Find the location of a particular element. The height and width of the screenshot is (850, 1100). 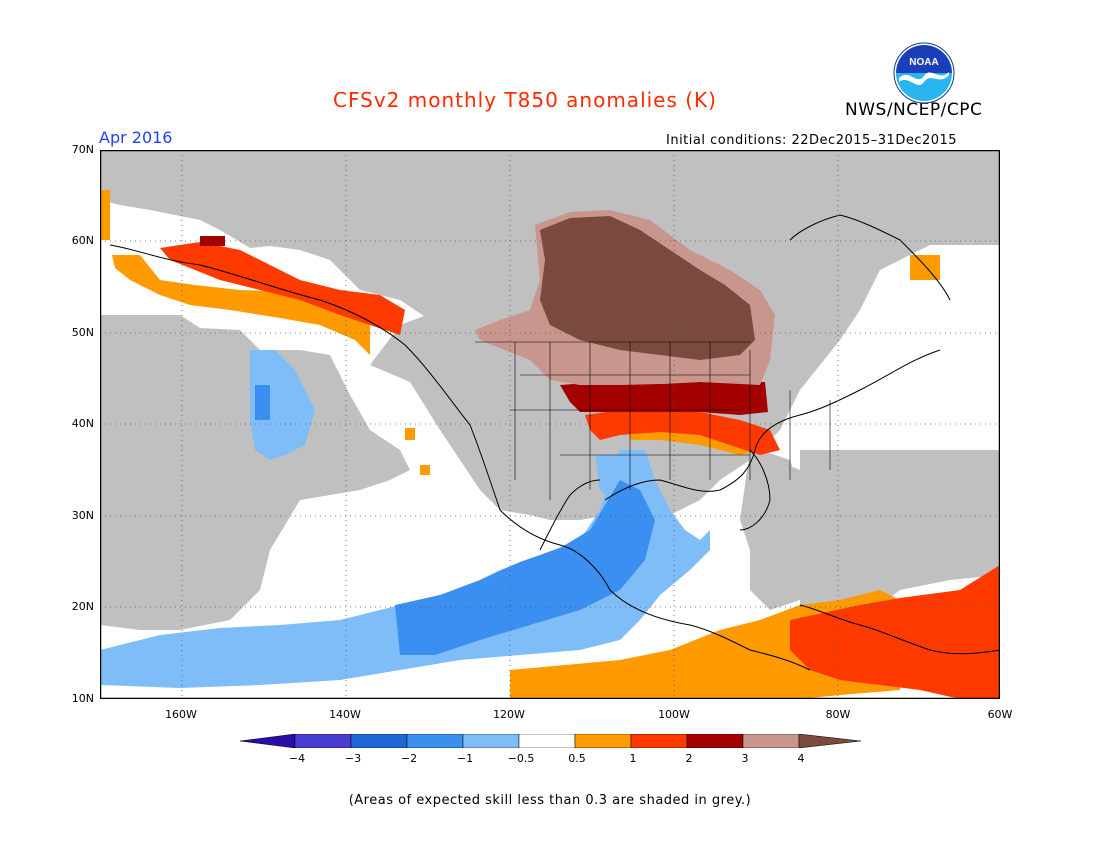

lon-label: 120W is located at coordinates (509, 714).